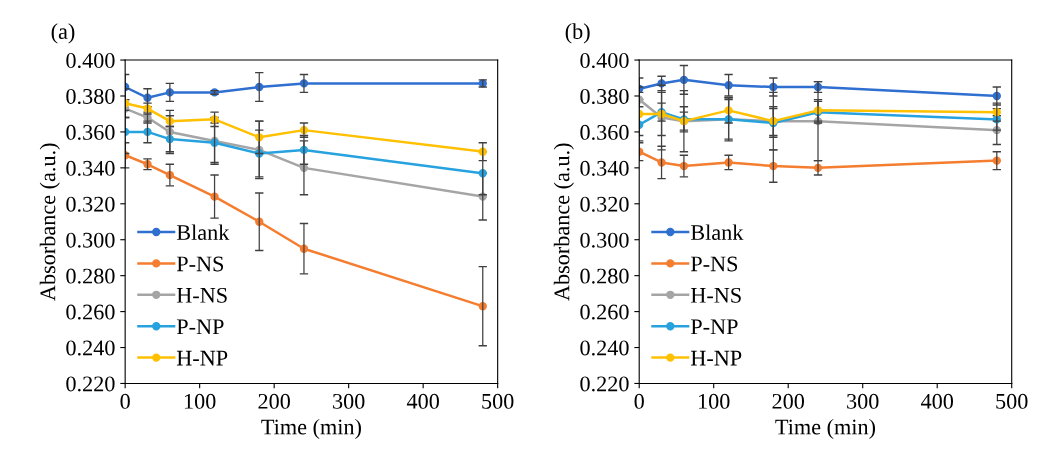  Describe the element at coordinates (577, 33) in the screenshot. I see `chart-title: (b)` at that location.